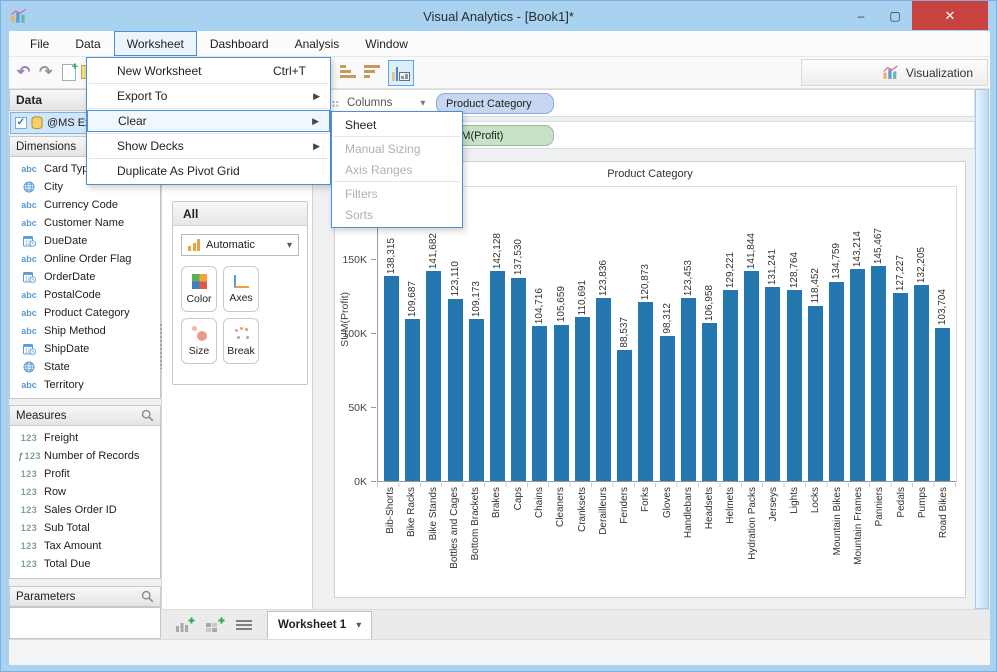 This screenshot has height=672, width=997. Describe the element at coordinates (85, 241) in the screenshot. I see `dimension-duedate: 12 DueDate` at that location.